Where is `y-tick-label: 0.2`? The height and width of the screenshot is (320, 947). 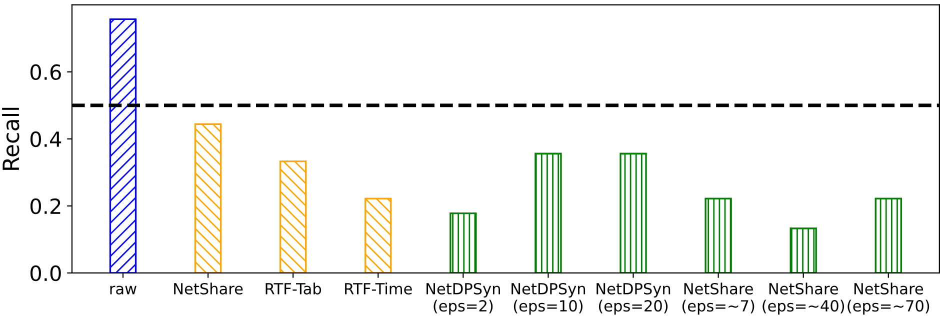 y-tick-label: 0.2 is located at coordinates (45, 206).